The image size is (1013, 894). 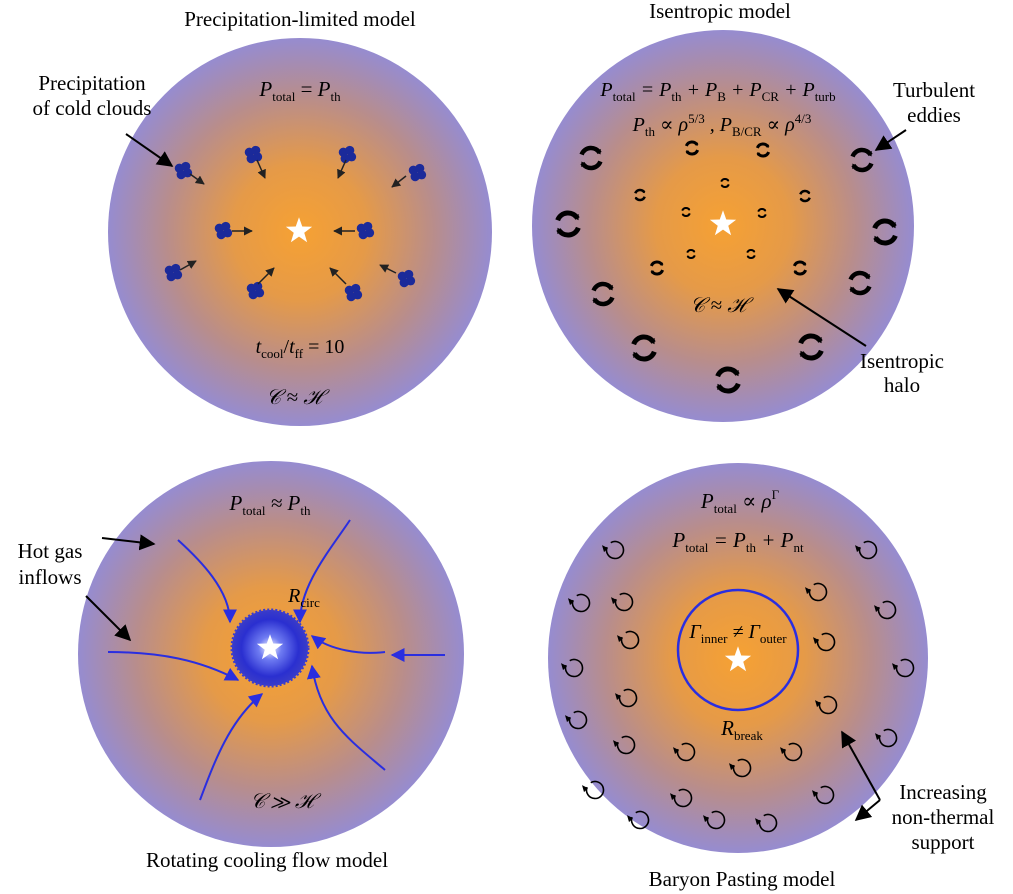 I want to click on callout-eddies-line2: eddies, so click(x=934, y=115).